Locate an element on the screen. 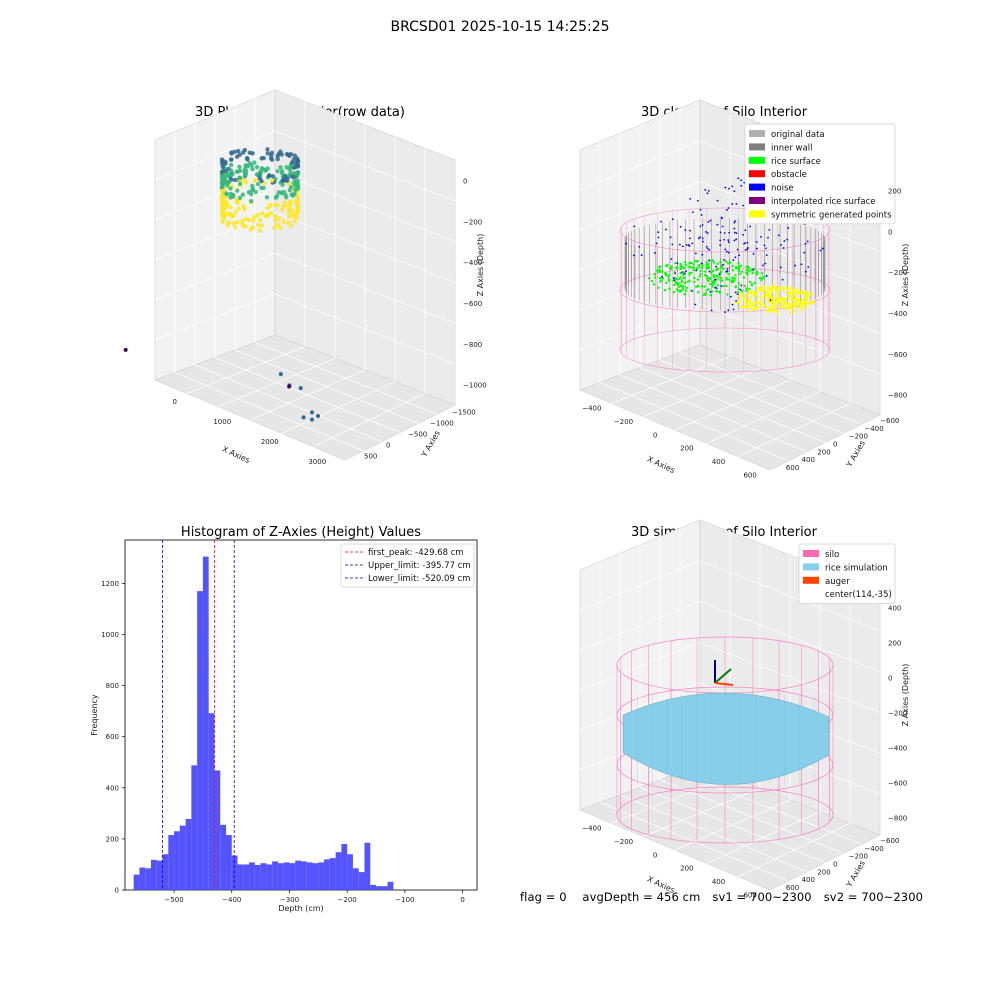 The height and width of the screenshot is (1000, 1000). y-tick-label: 1000 is located at coordinates (110, 635).